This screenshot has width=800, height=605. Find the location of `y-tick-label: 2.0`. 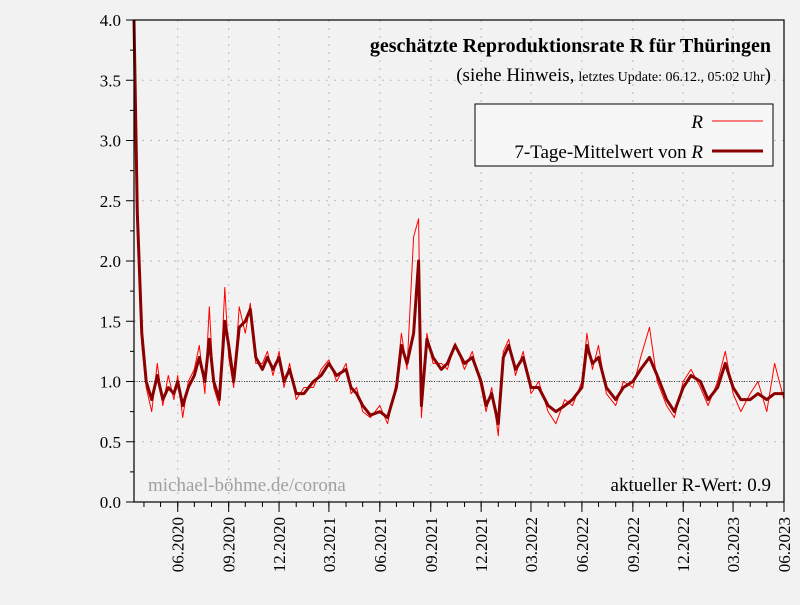

y-tick-label: 2.0 is located at coordinates (110, 261).